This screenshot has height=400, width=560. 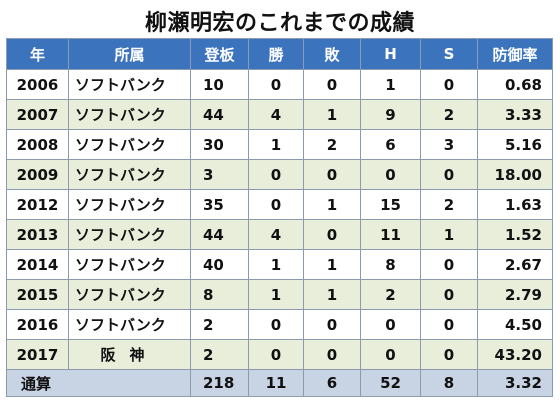 What do you see at coordinates (390, 204) in the screenshot?
I see `cell-holds: 15` at bounding box center [390, 204].